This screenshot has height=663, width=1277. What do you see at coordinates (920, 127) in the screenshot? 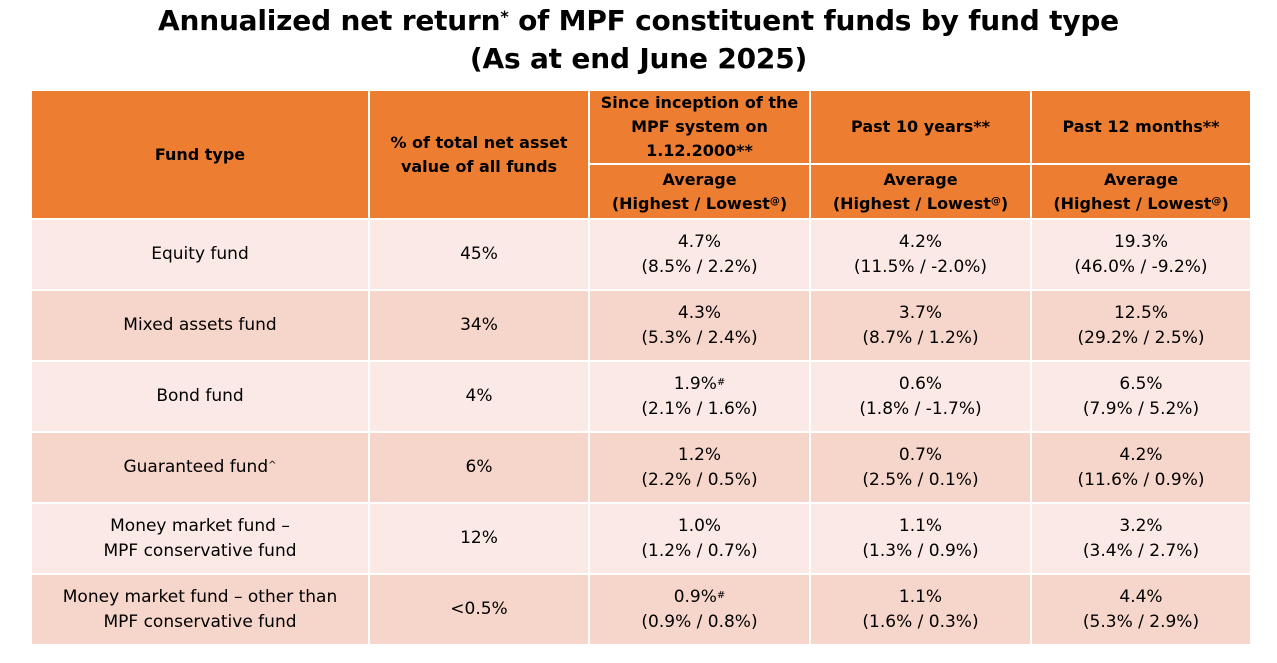
I see `header-past-10-years: Past 10 years**` at bounding box center [920, 127].